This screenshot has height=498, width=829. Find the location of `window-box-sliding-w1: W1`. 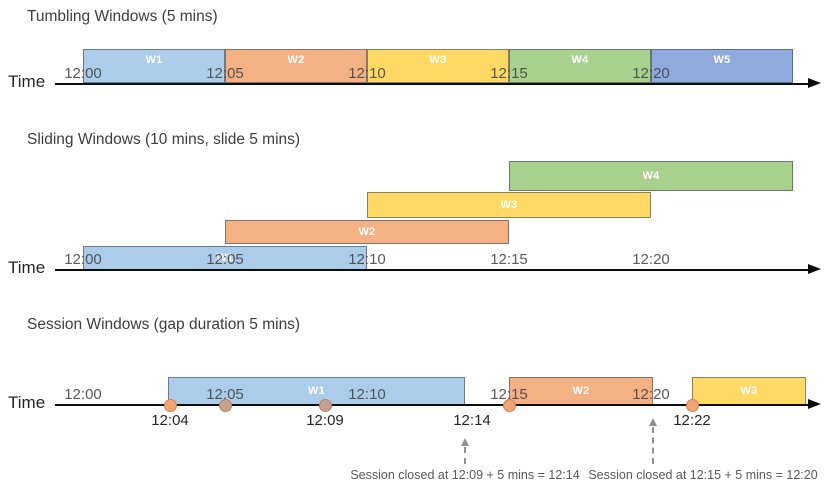

window-box-sliding-w1: W1 is located at coordinates (225, 258).